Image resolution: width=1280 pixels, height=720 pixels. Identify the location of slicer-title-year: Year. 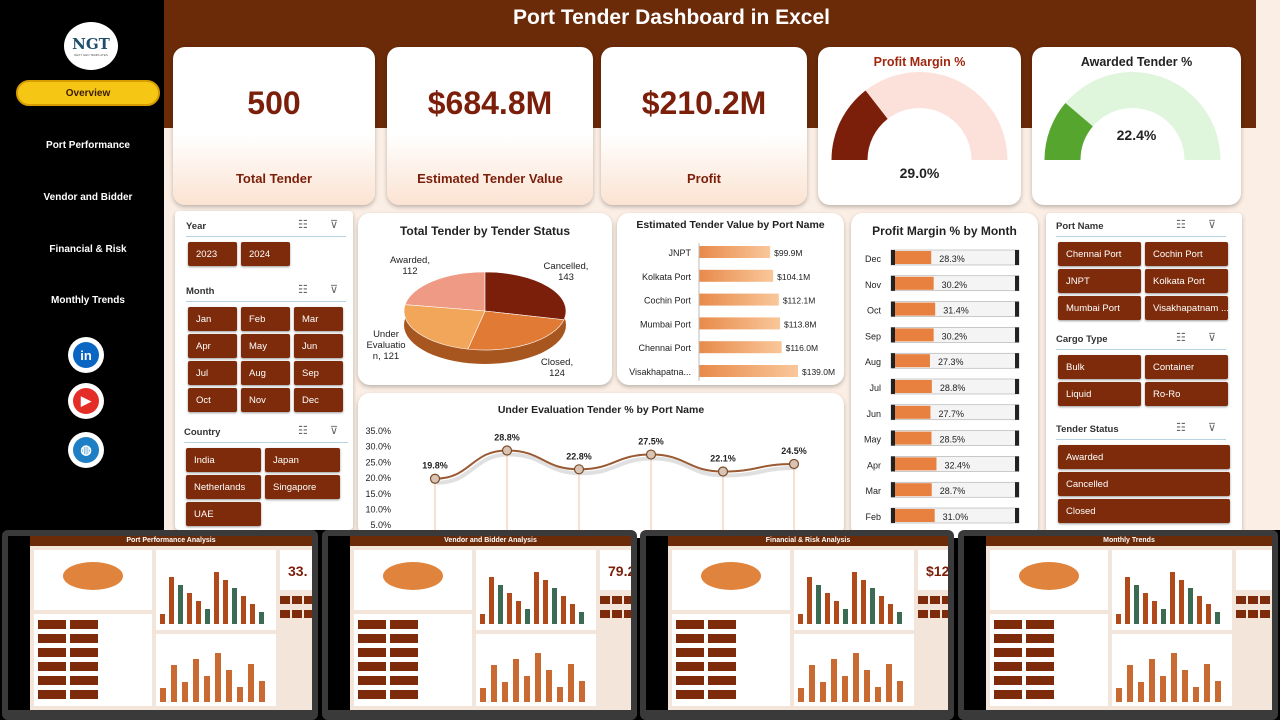
(196, 226).